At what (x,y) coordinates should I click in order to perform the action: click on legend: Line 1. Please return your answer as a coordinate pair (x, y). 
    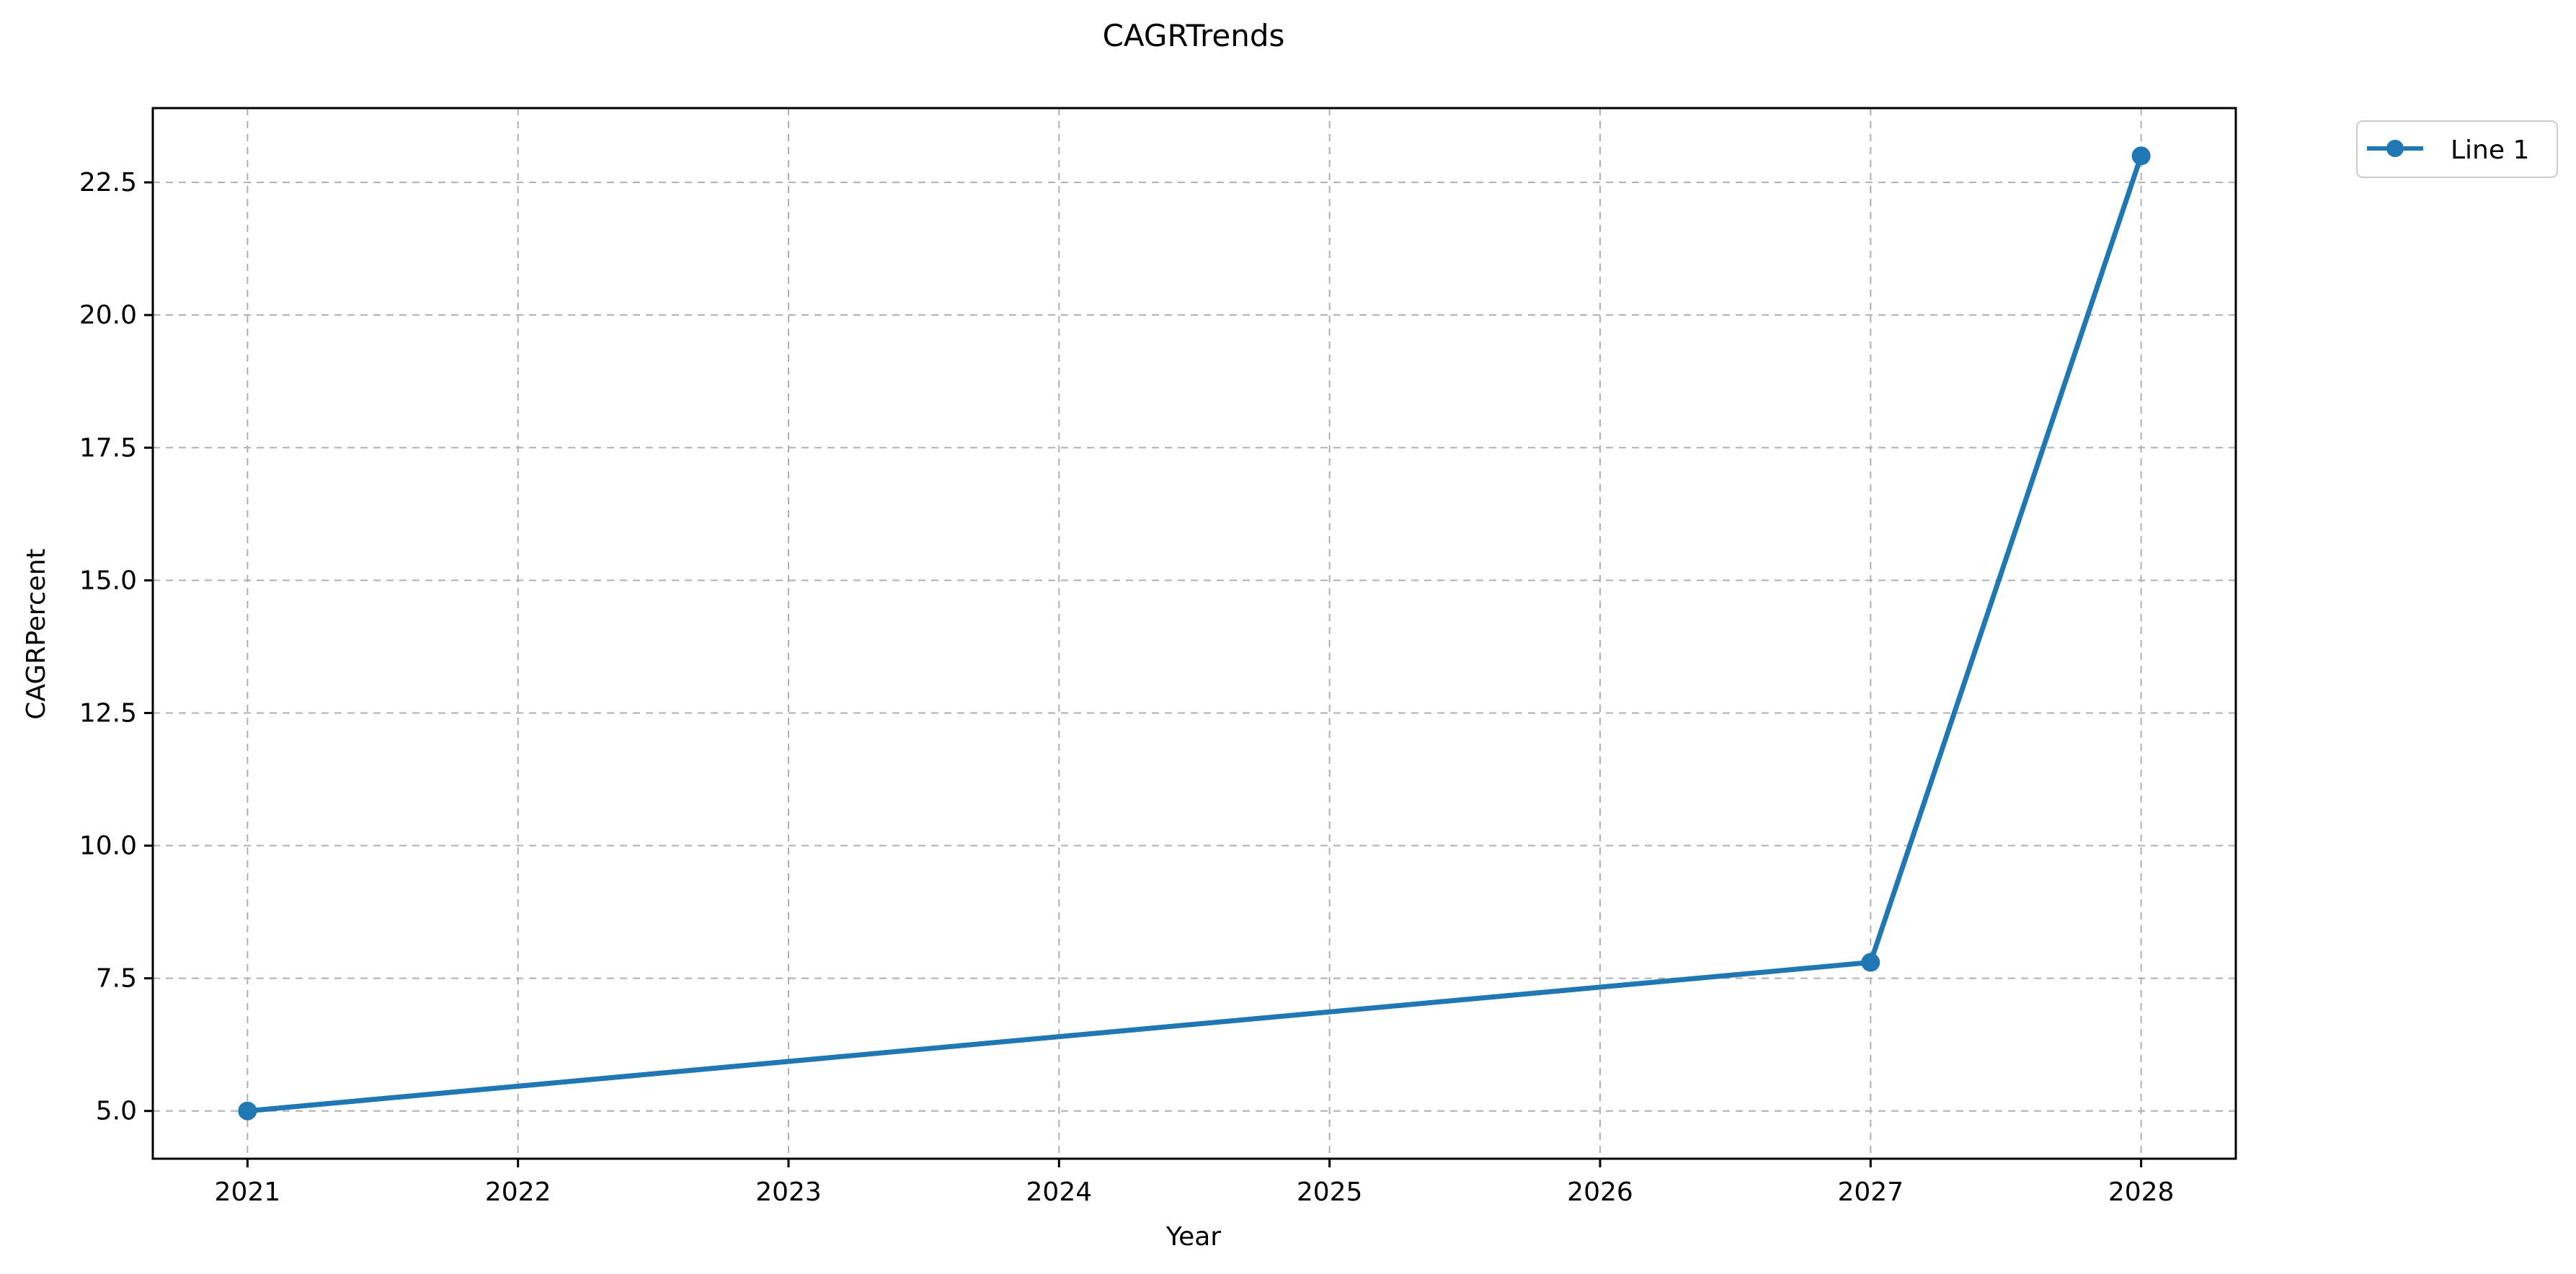
    Looking at the image, I should click on (2457, 149).